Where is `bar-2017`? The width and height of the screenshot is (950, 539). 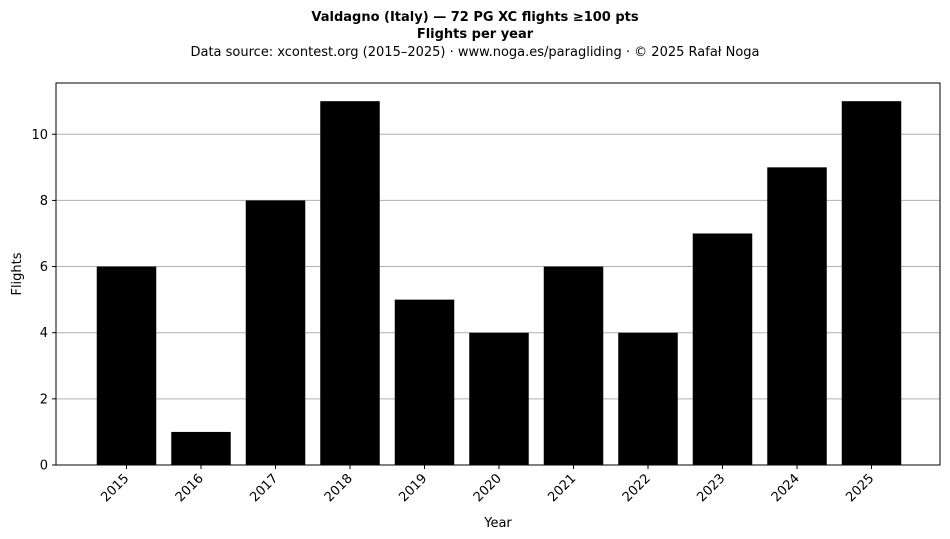 bar-2017 is located at coordinates (275, 332).